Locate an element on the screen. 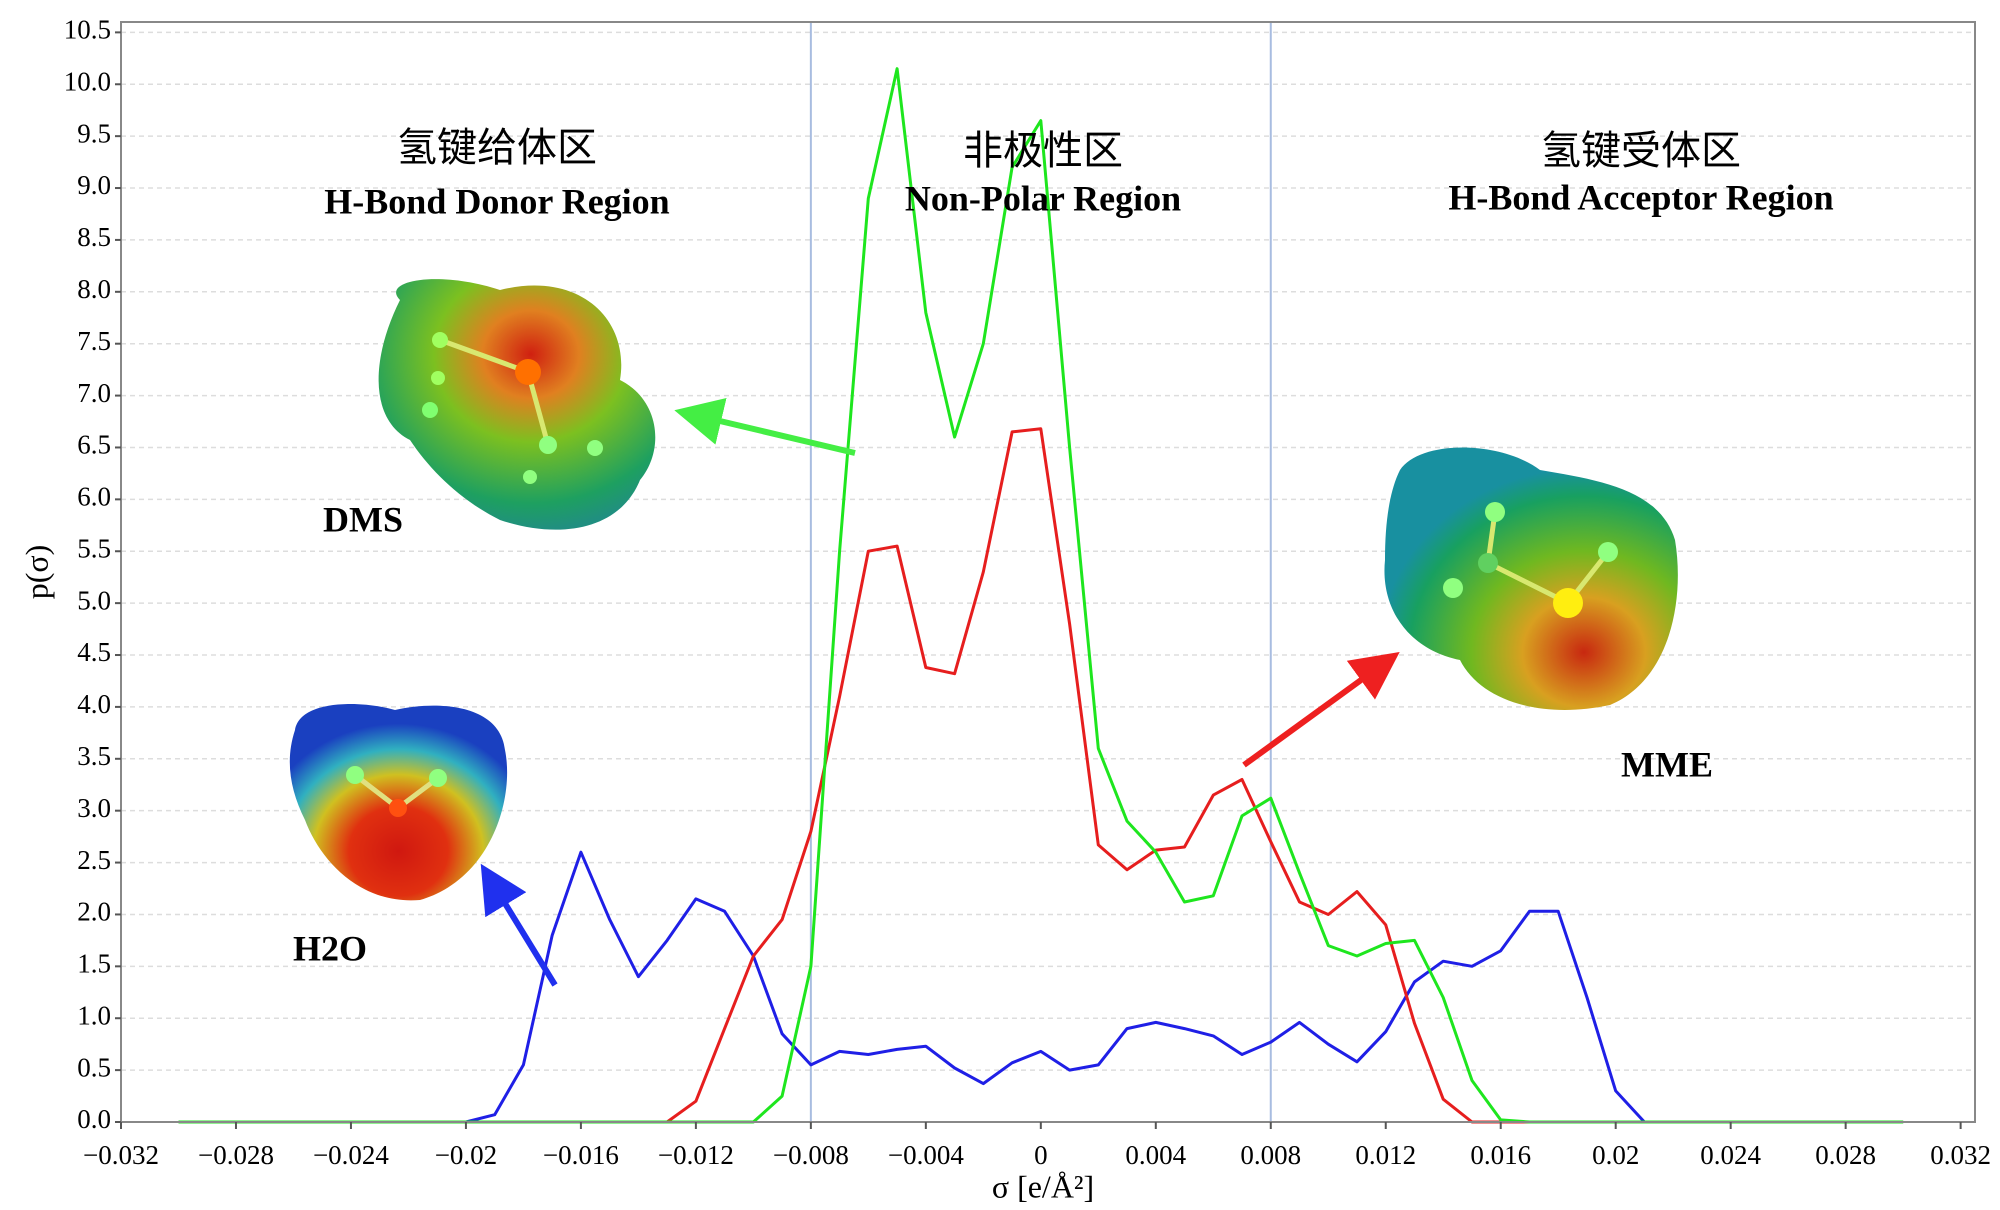  y-tick-label: 8.0 is located at coordinates (94, 289).